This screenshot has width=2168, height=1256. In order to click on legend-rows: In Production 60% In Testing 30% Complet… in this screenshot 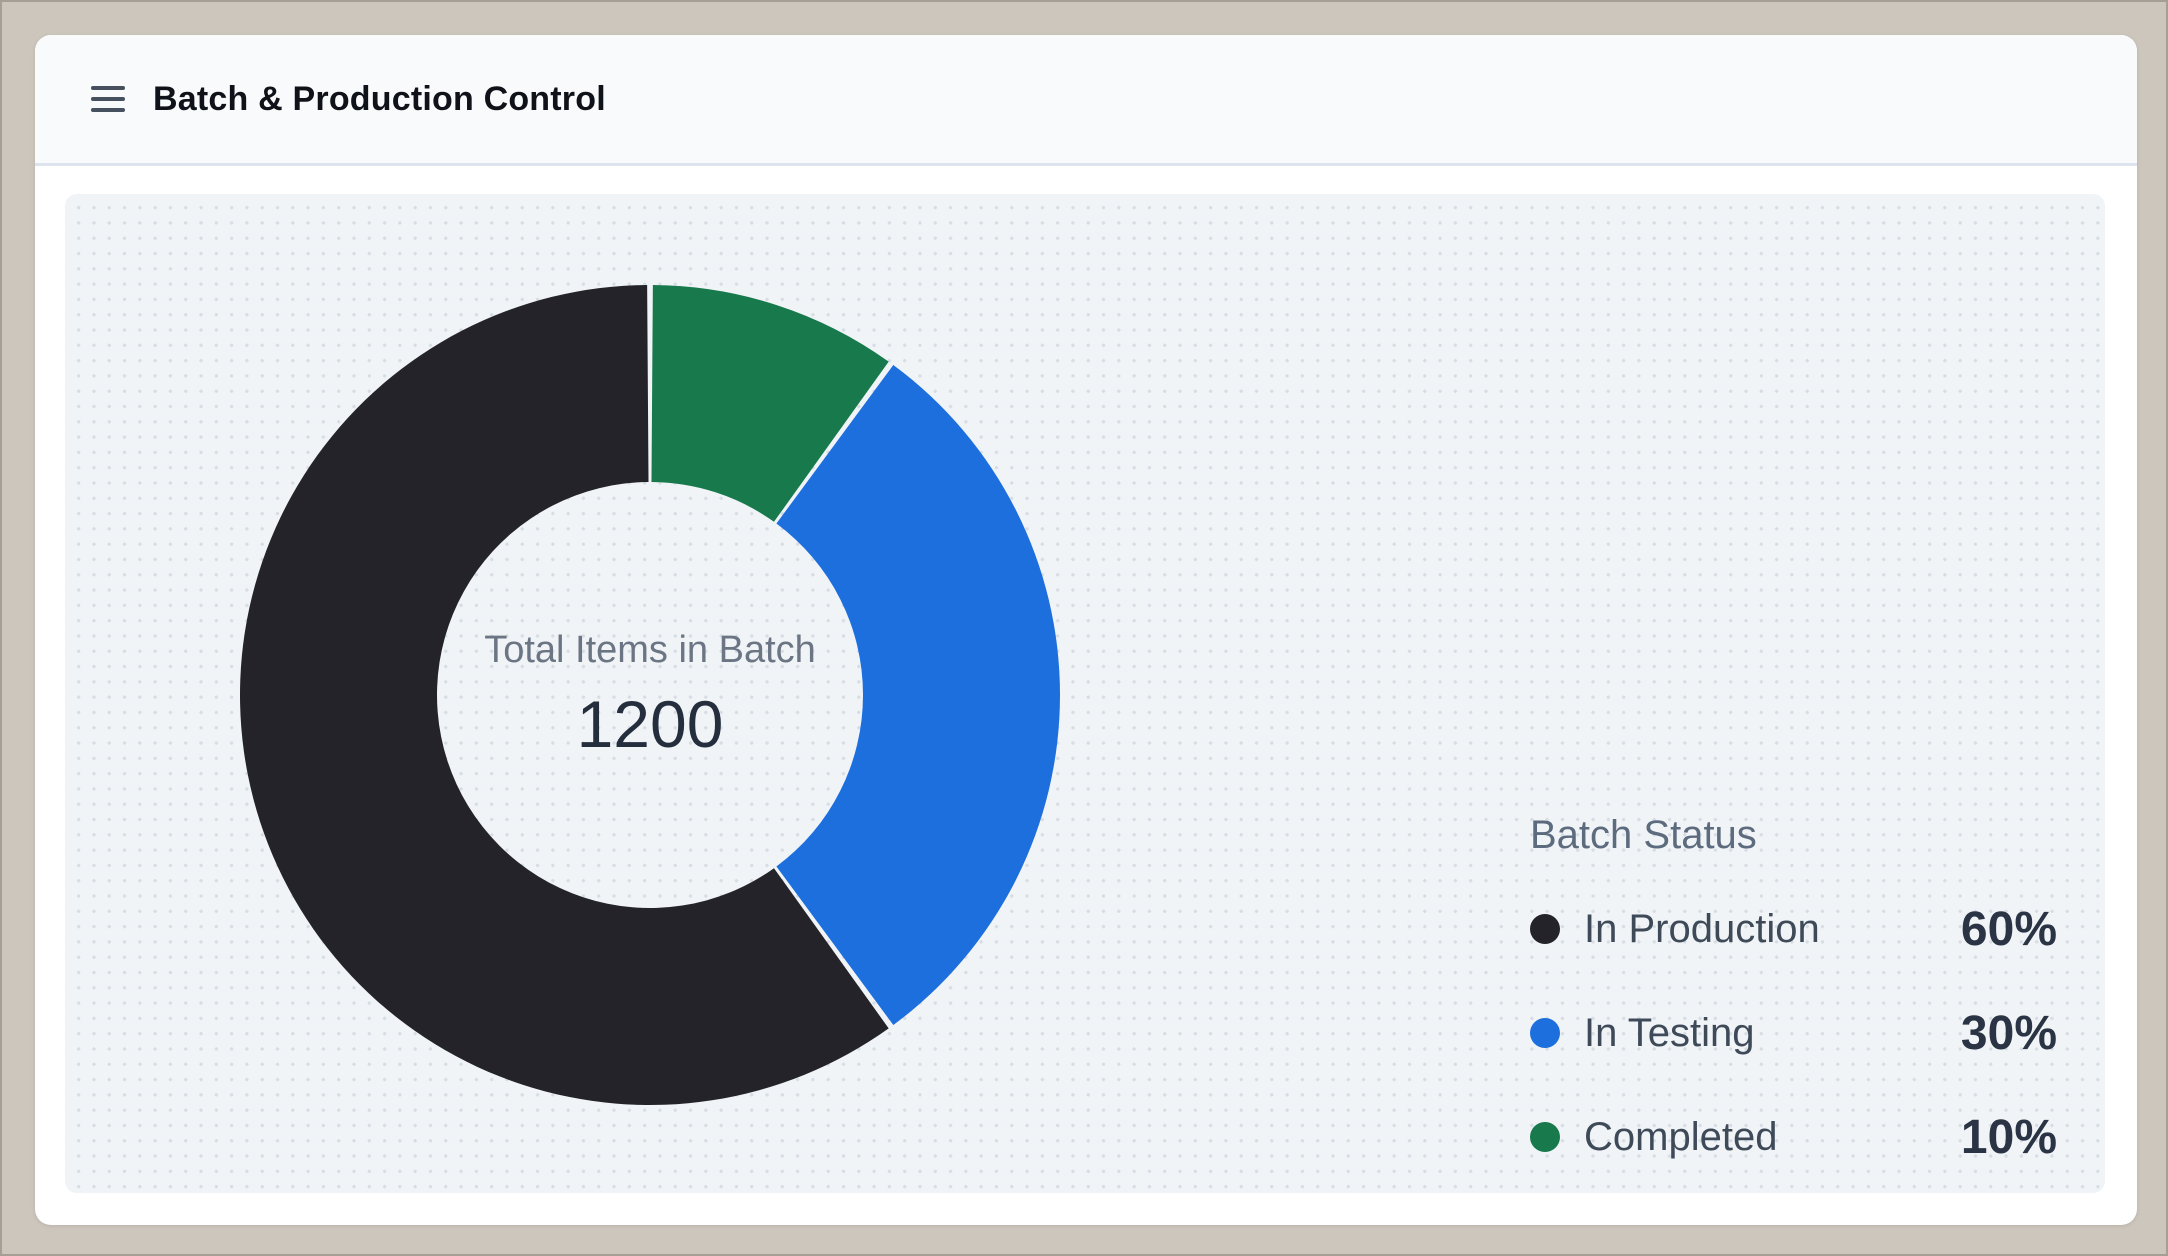, I will do `click(1793, 1033)`.